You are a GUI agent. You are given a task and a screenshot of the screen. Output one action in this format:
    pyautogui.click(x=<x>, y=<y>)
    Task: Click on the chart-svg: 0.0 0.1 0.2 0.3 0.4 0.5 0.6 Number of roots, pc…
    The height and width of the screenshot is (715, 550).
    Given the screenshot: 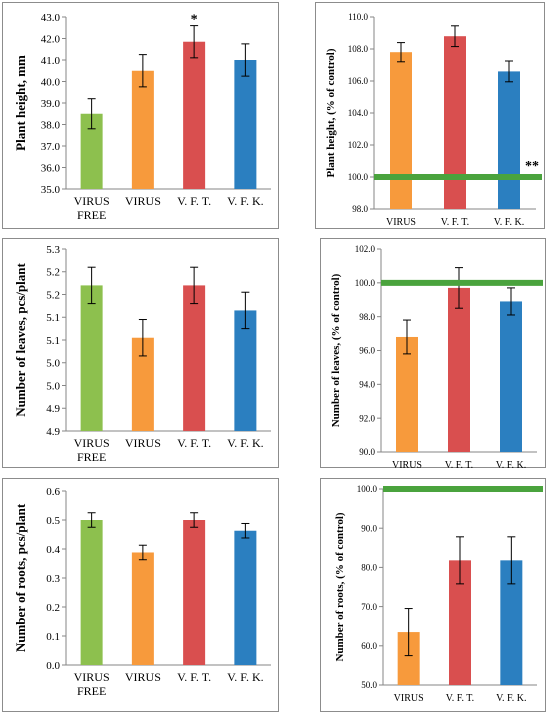 What is the action you would take?
    pyautogui.click(x=142, y=592)
    